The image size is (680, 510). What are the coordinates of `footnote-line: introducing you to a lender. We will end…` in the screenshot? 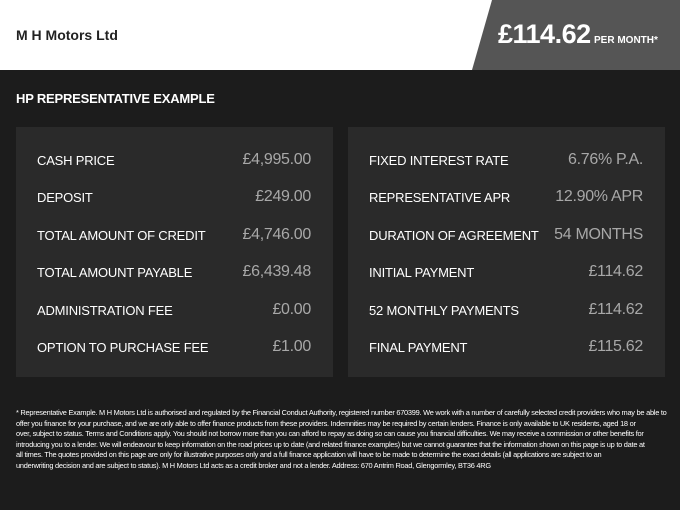 It's located at (330, 444).